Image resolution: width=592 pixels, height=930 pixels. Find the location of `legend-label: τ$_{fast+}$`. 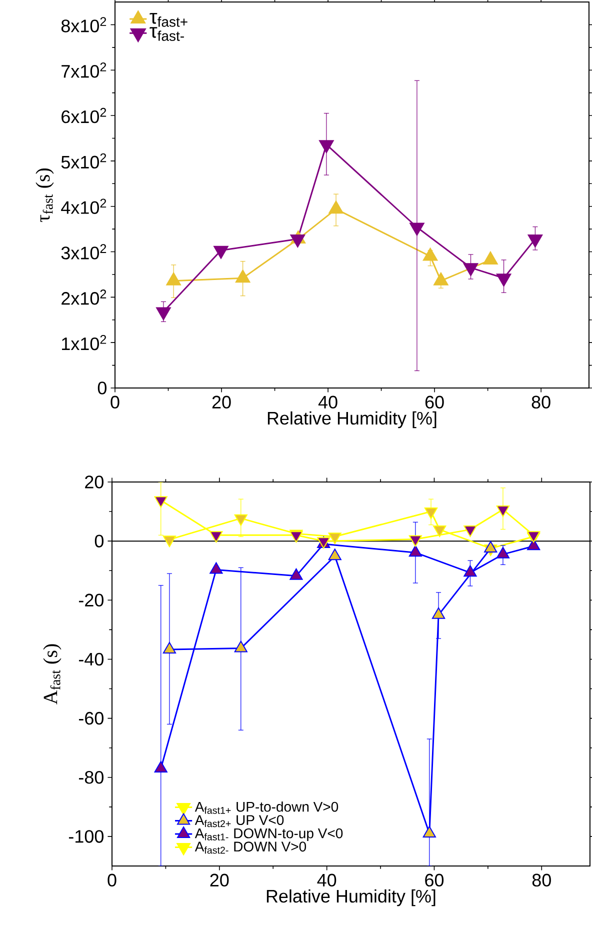

legend-label: τ$_{fast+}$ is located at coordinates (169, 20).